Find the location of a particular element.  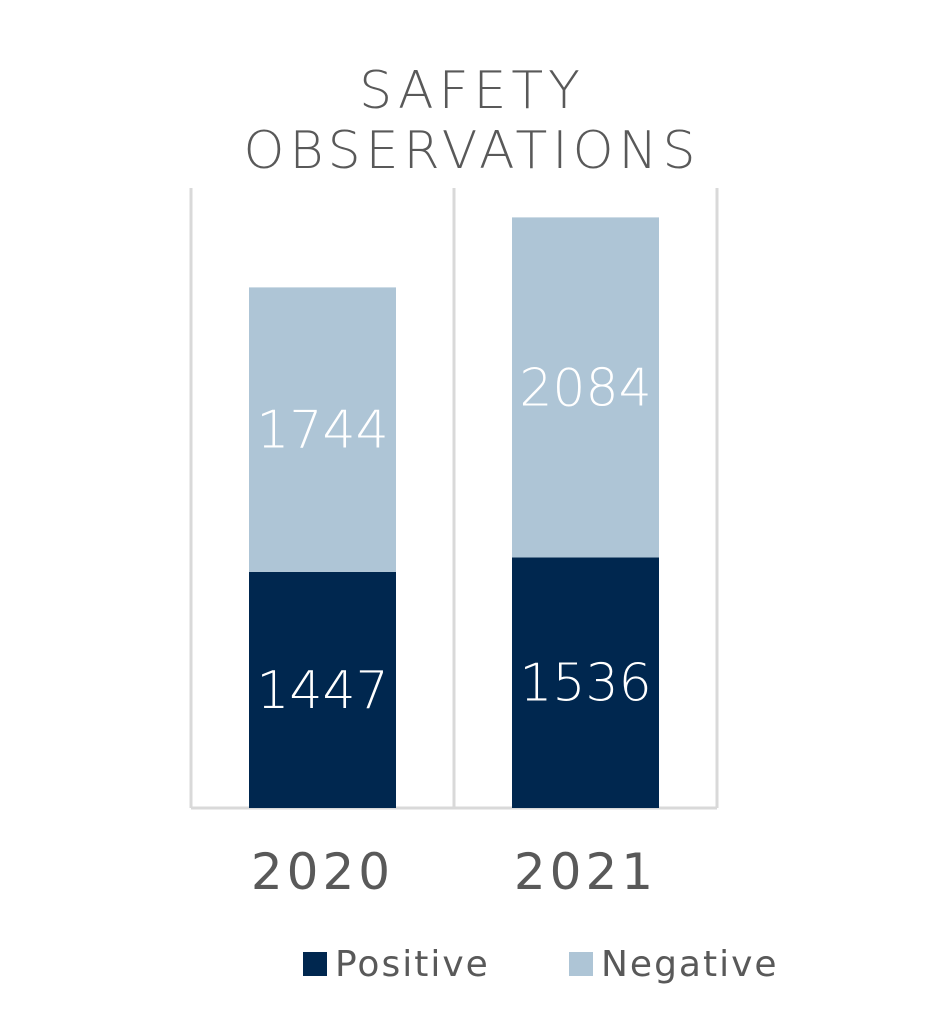

x-tick-labels: 2020 2021 is located at coordinates (454, 872).